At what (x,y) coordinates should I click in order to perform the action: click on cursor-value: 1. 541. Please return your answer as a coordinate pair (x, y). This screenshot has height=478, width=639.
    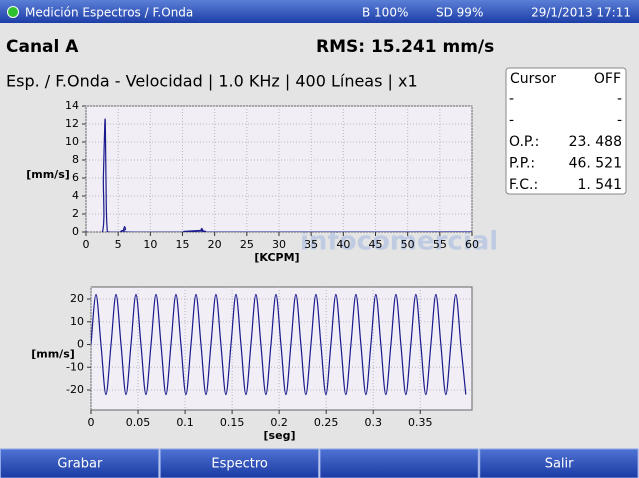
    Looking at the image, I should click on (599, 185).